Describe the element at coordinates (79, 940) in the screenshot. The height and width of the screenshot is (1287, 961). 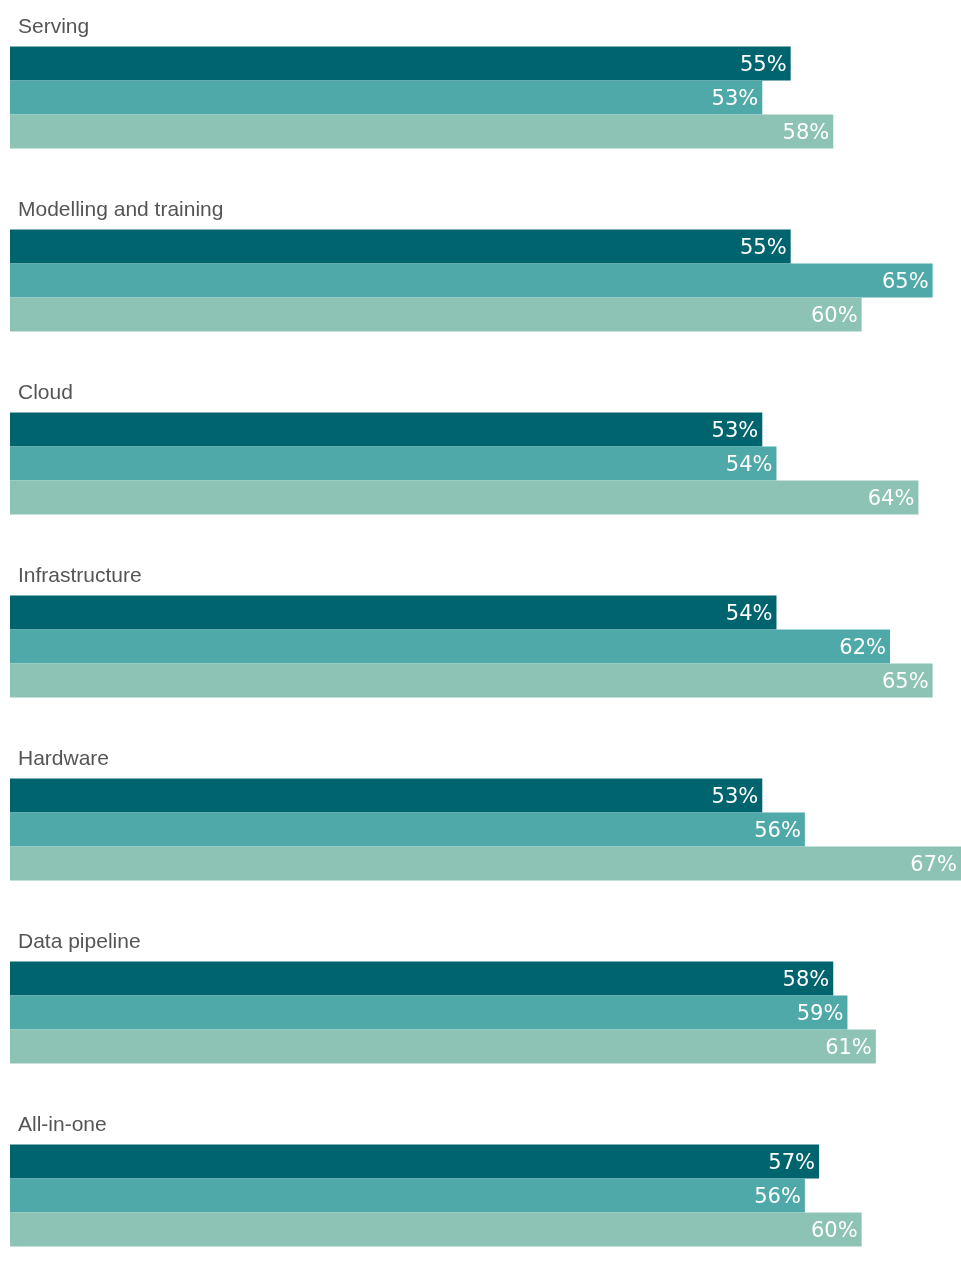
I see `y-tick-label: Data pipeline` at that location.